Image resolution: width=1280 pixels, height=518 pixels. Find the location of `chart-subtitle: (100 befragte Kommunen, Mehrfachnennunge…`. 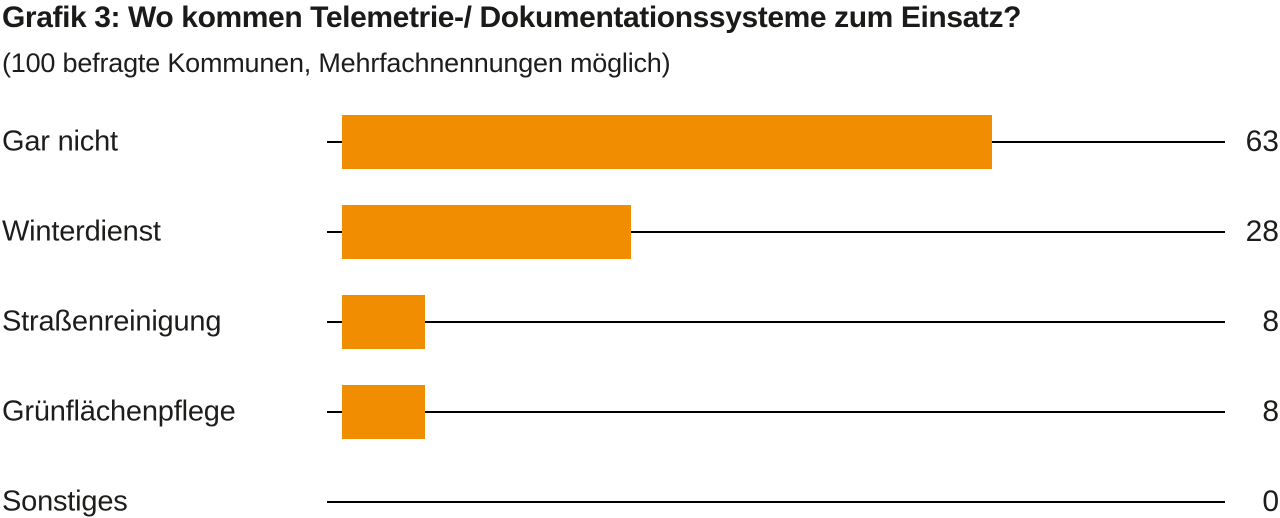

chart-subtitle: (100 befragte Kommunen, Mehrfachnennunge… is located at coordinates (336, 63).